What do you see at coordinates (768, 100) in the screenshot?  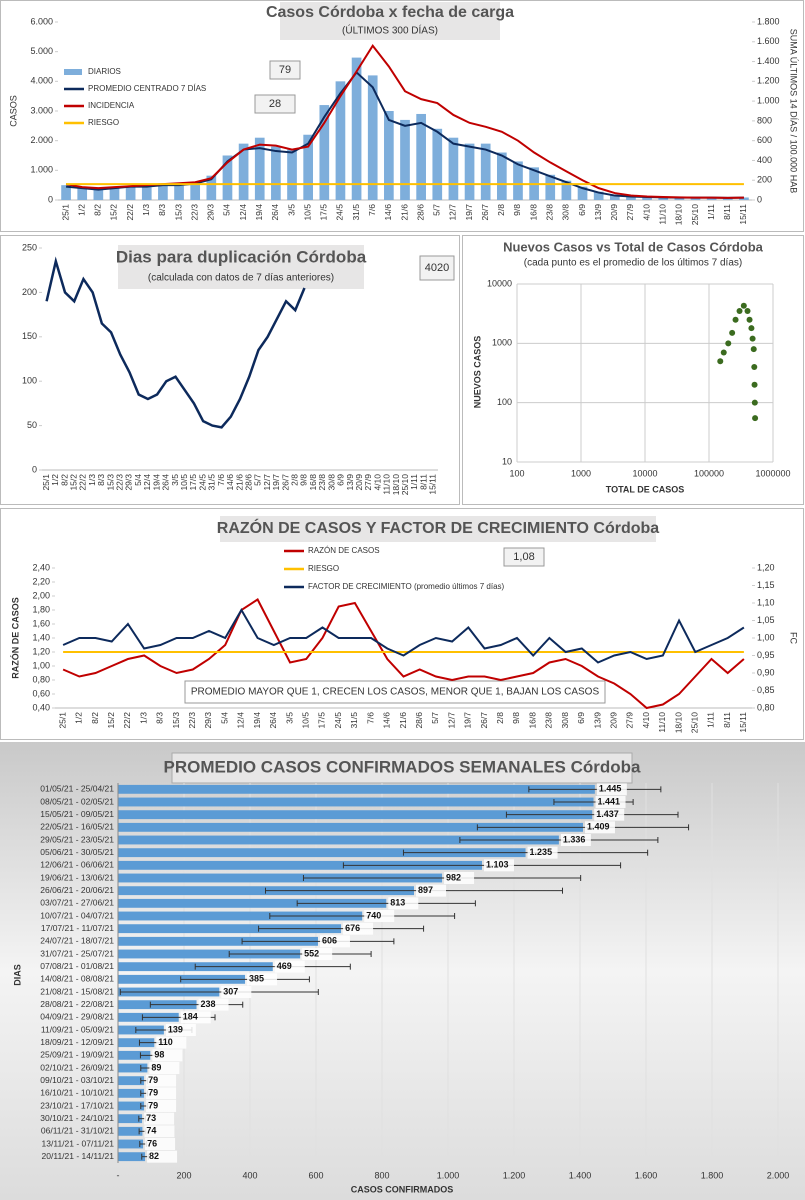 I see `y2-tick-label: 1.000` at bounding box center [768, 100].